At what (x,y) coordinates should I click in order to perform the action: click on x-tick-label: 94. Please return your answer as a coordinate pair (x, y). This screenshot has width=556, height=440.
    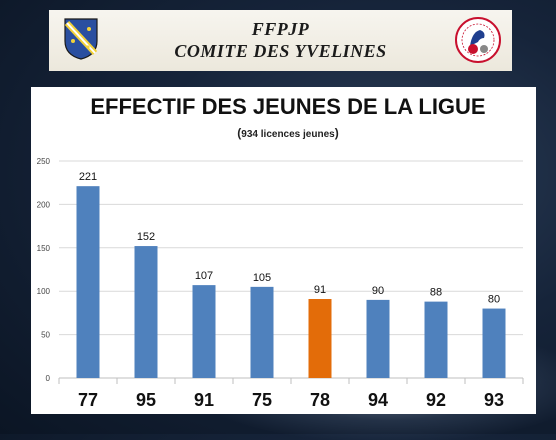
    Looking at the image, I should click on (378, 400).